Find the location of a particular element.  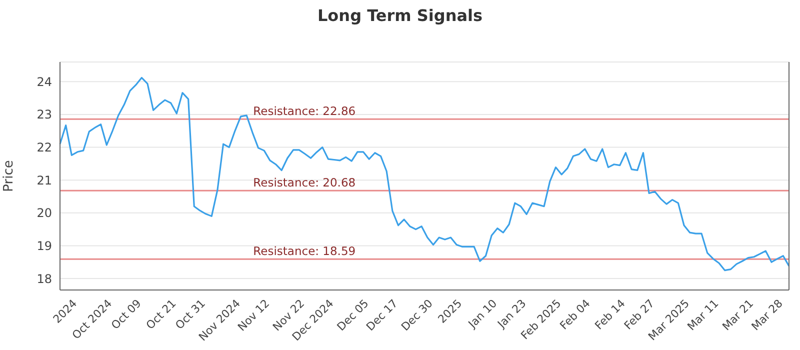

ref-line-label: Resistance: 22.86 is located at coordinates (304, 111).